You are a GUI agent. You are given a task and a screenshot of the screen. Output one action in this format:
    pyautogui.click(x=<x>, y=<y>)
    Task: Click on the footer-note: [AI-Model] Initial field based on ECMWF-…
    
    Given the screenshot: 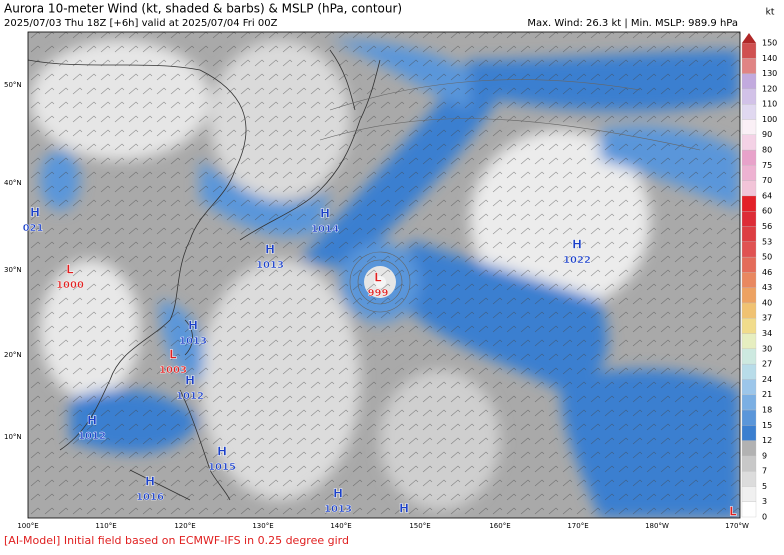 What is the action you would take?
    pyautogui.click(x=176, y=540)
    